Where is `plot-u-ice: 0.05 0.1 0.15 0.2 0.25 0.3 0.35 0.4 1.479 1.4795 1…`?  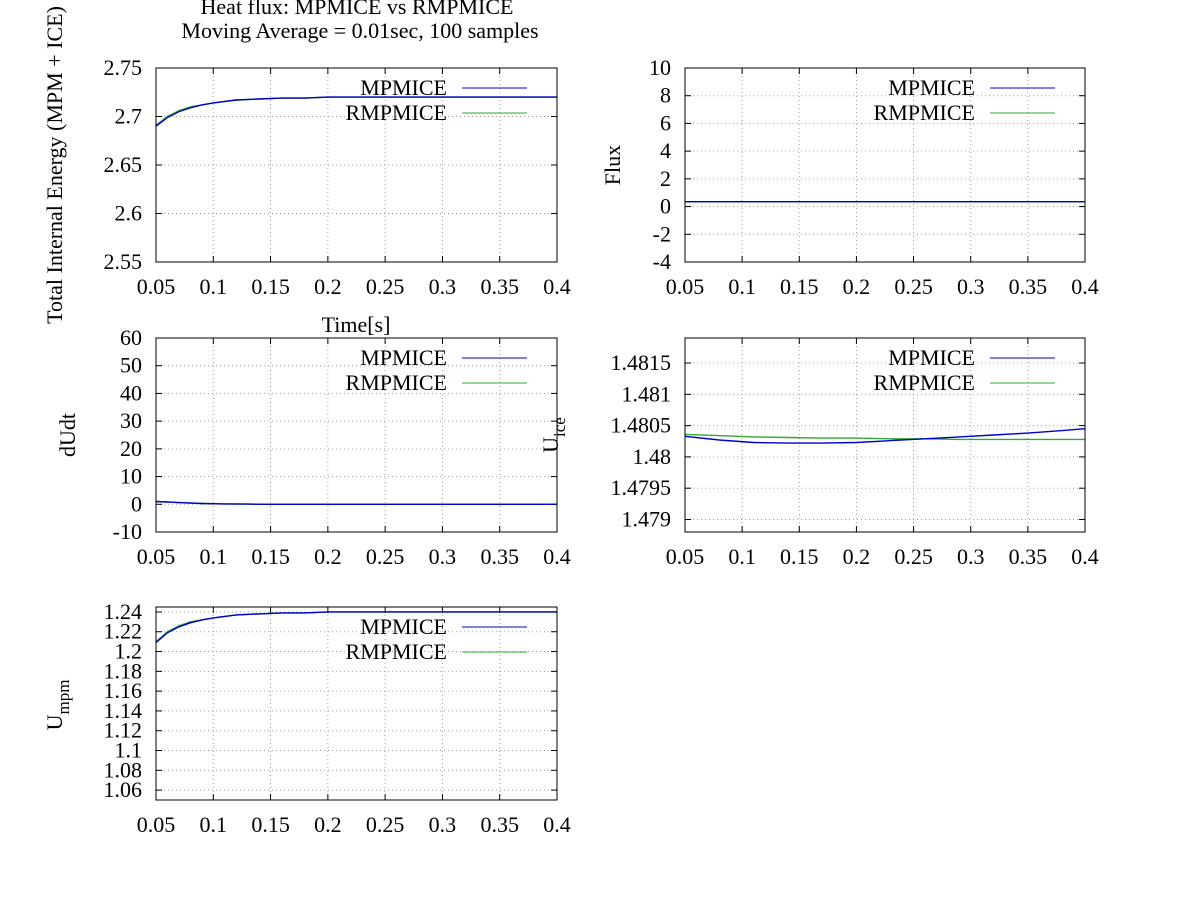
plot-u-ice: 0.05 0.1 0.15 0.2 0.25 0.3 0.35 0.4 1.479 1.4795 1… is located at coordinates (818, 453).